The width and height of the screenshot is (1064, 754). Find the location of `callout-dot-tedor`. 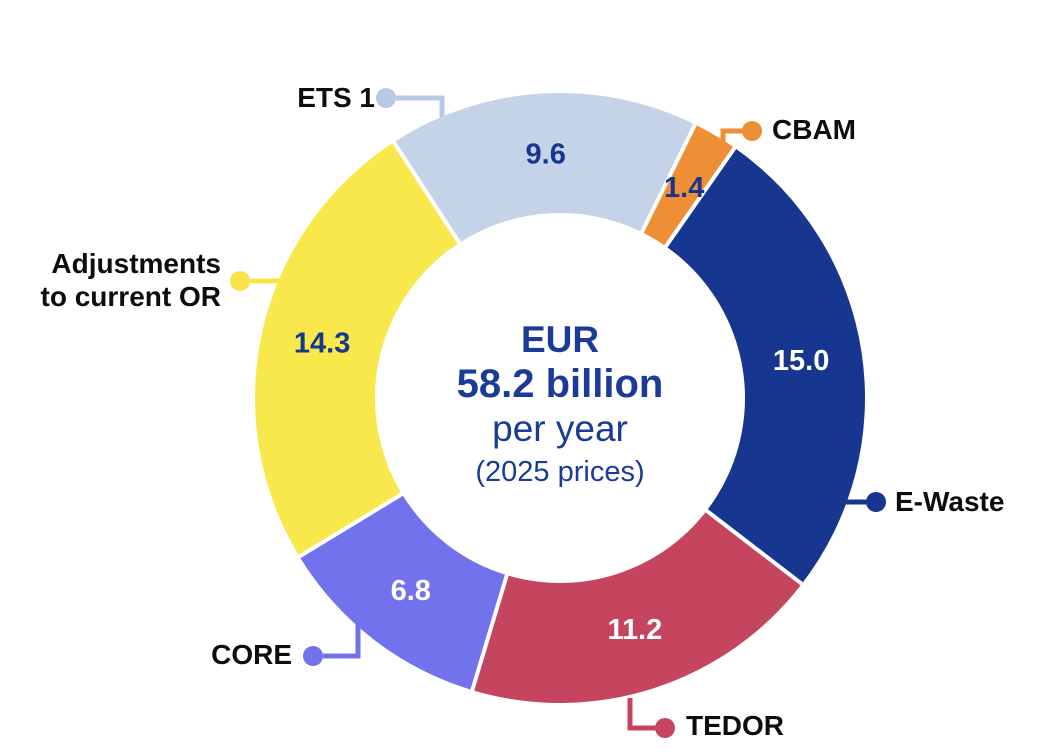

callout-dot-tedor is located at coordinates (665, 728).